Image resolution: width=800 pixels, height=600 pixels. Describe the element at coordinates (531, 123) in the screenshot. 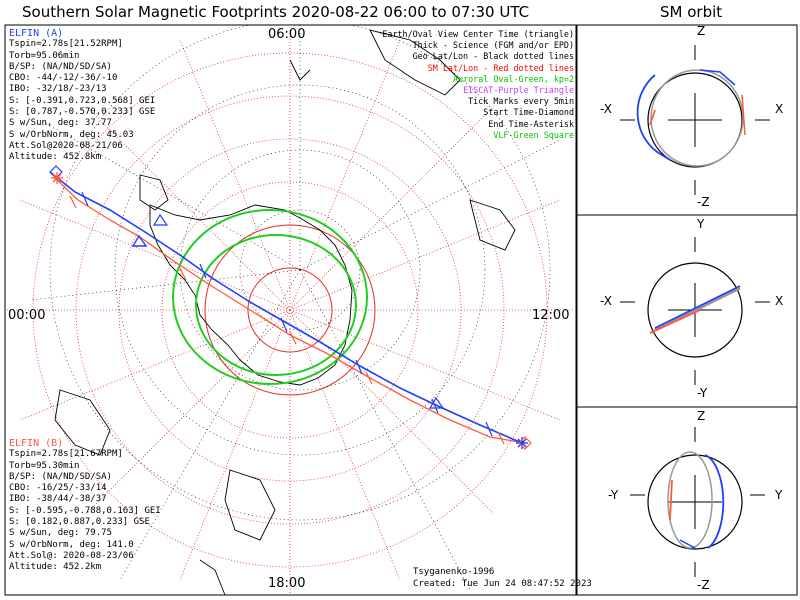

I see `legend-item: End Time-Asterisk` at that location.